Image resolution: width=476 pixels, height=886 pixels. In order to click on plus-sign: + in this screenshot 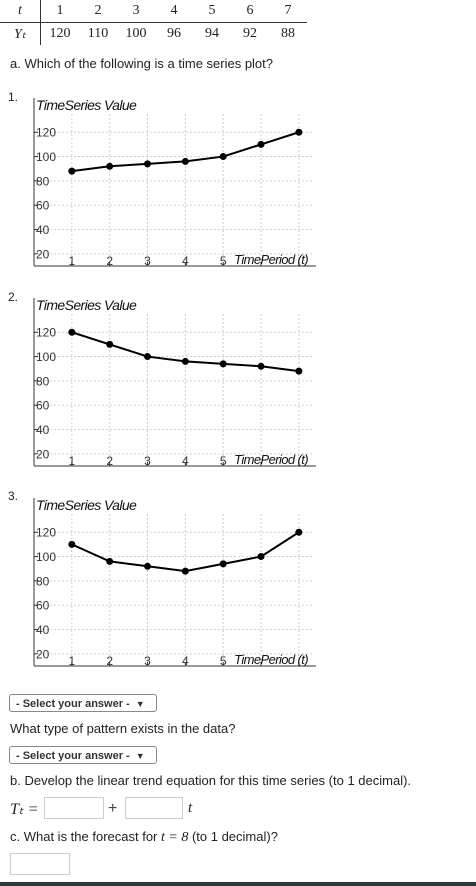, I will do `click(113, 808)`.